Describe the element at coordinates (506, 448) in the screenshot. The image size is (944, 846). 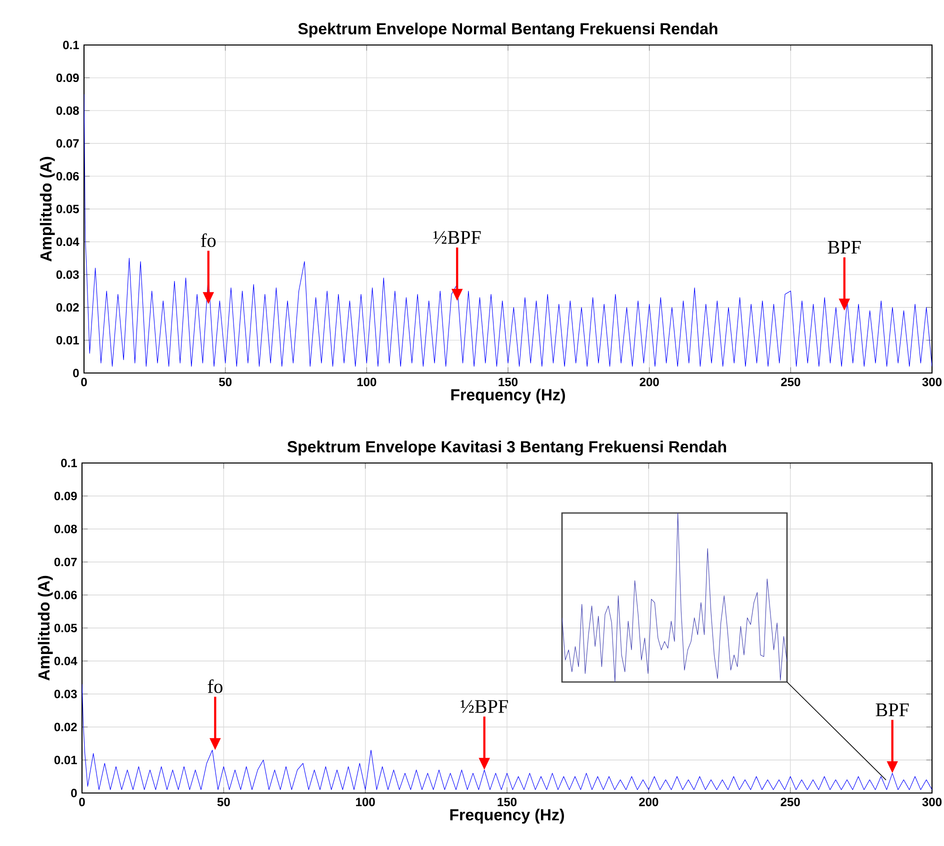
I see `chart-title: Spektrum Envelope Kavitasi 3 Bentang Frekuensi Rendah` at that location.